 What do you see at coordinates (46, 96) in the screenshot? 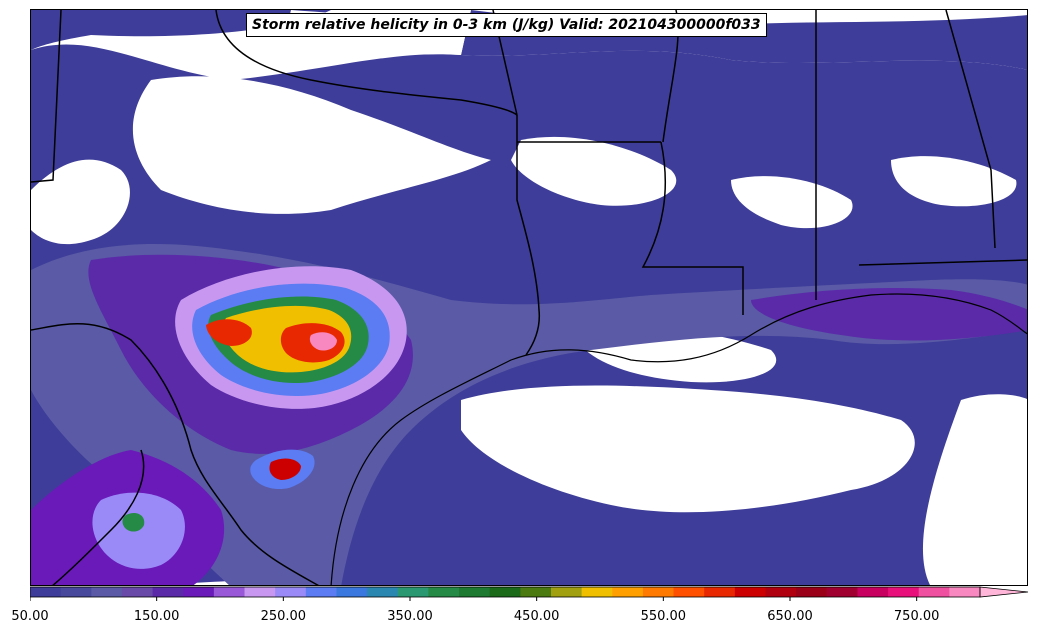
I see `border-texas-oklahoma` at bounding box center [46, 96].